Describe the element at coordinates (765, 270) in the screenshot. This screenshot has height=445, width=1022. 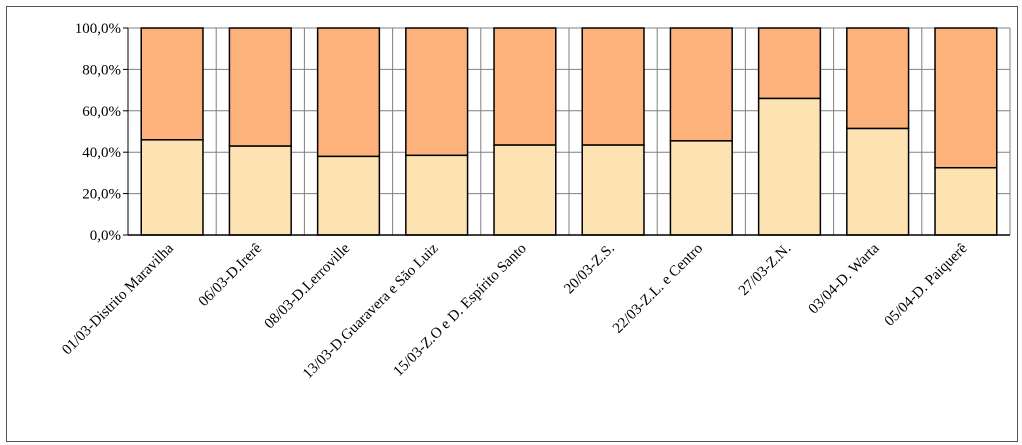
I see `category-label: 27/03-Z.N.` at that location.